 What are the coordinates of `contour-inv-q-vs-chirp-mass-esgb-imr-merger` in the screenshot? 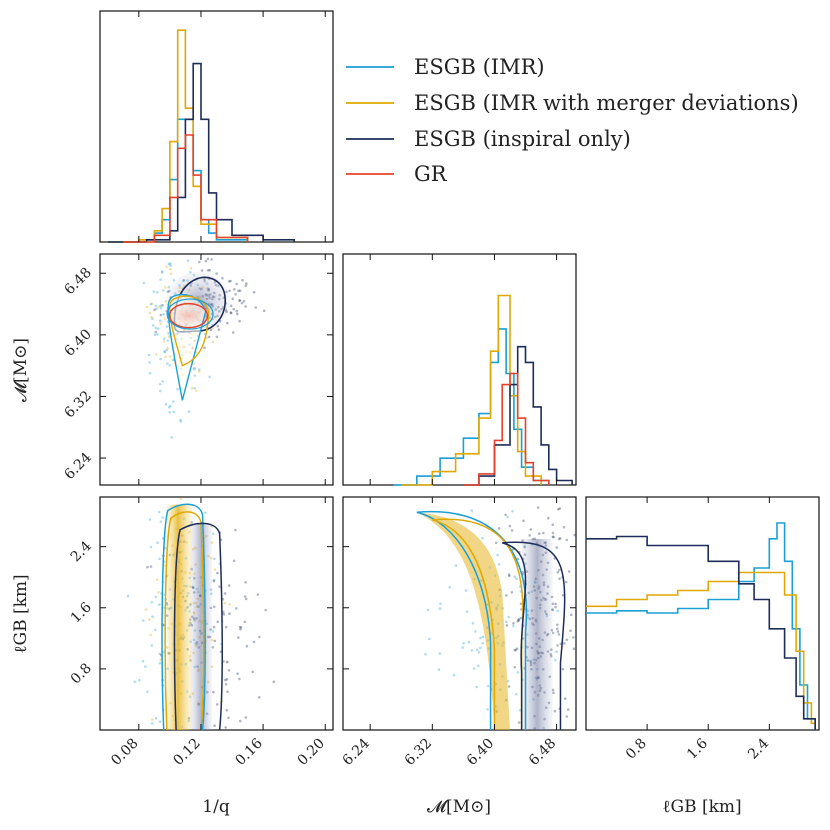 It's located at (189, 331).